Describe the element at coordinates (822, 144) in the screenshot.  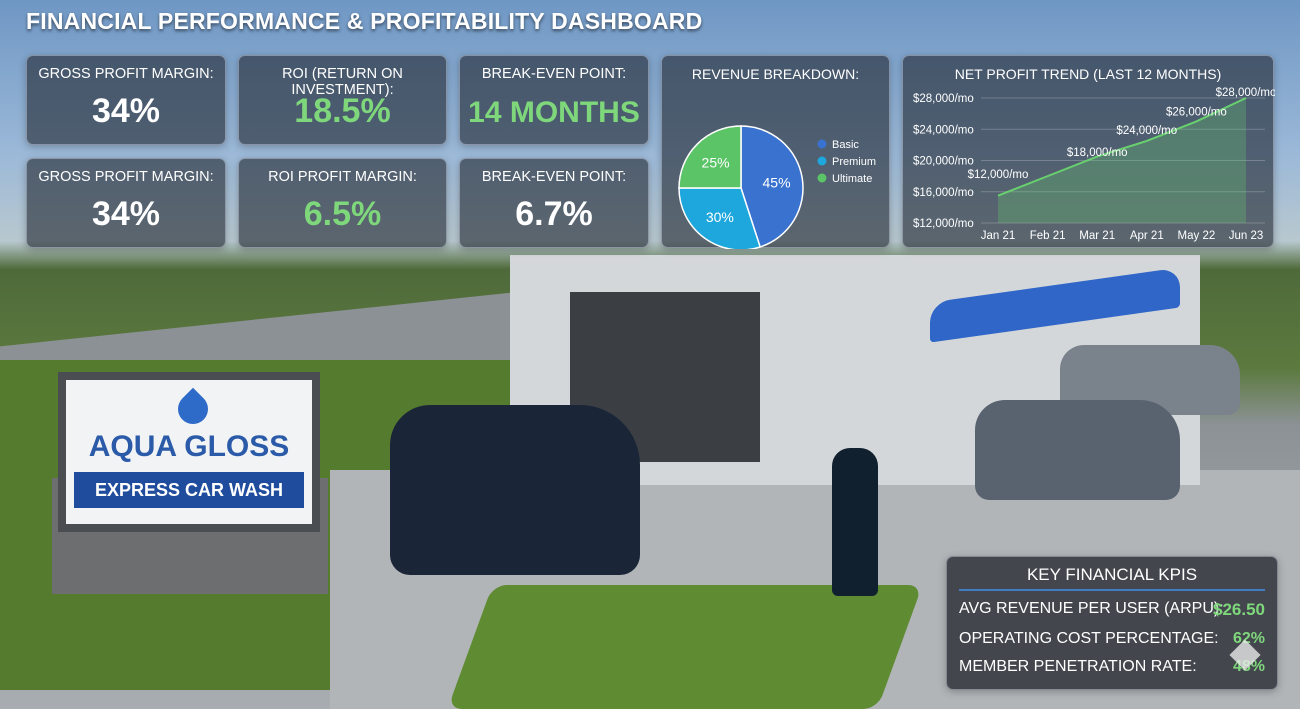
I see `legend-marker-basic` at that location.